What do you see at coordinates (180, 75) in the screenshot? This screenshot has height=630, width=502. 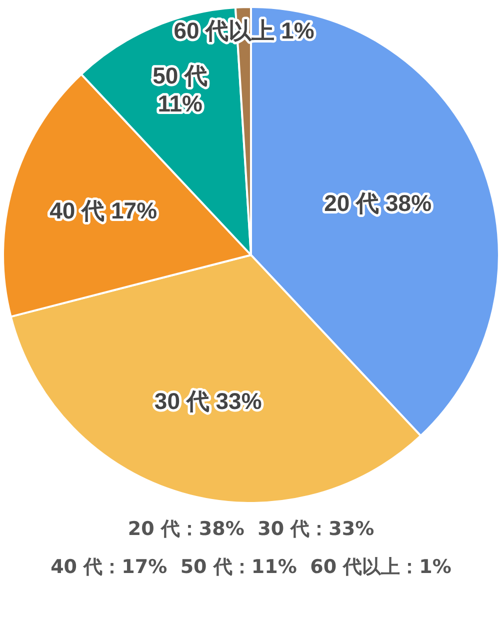 I see `slice-label: 50 代` at bounding box center [180, 75].